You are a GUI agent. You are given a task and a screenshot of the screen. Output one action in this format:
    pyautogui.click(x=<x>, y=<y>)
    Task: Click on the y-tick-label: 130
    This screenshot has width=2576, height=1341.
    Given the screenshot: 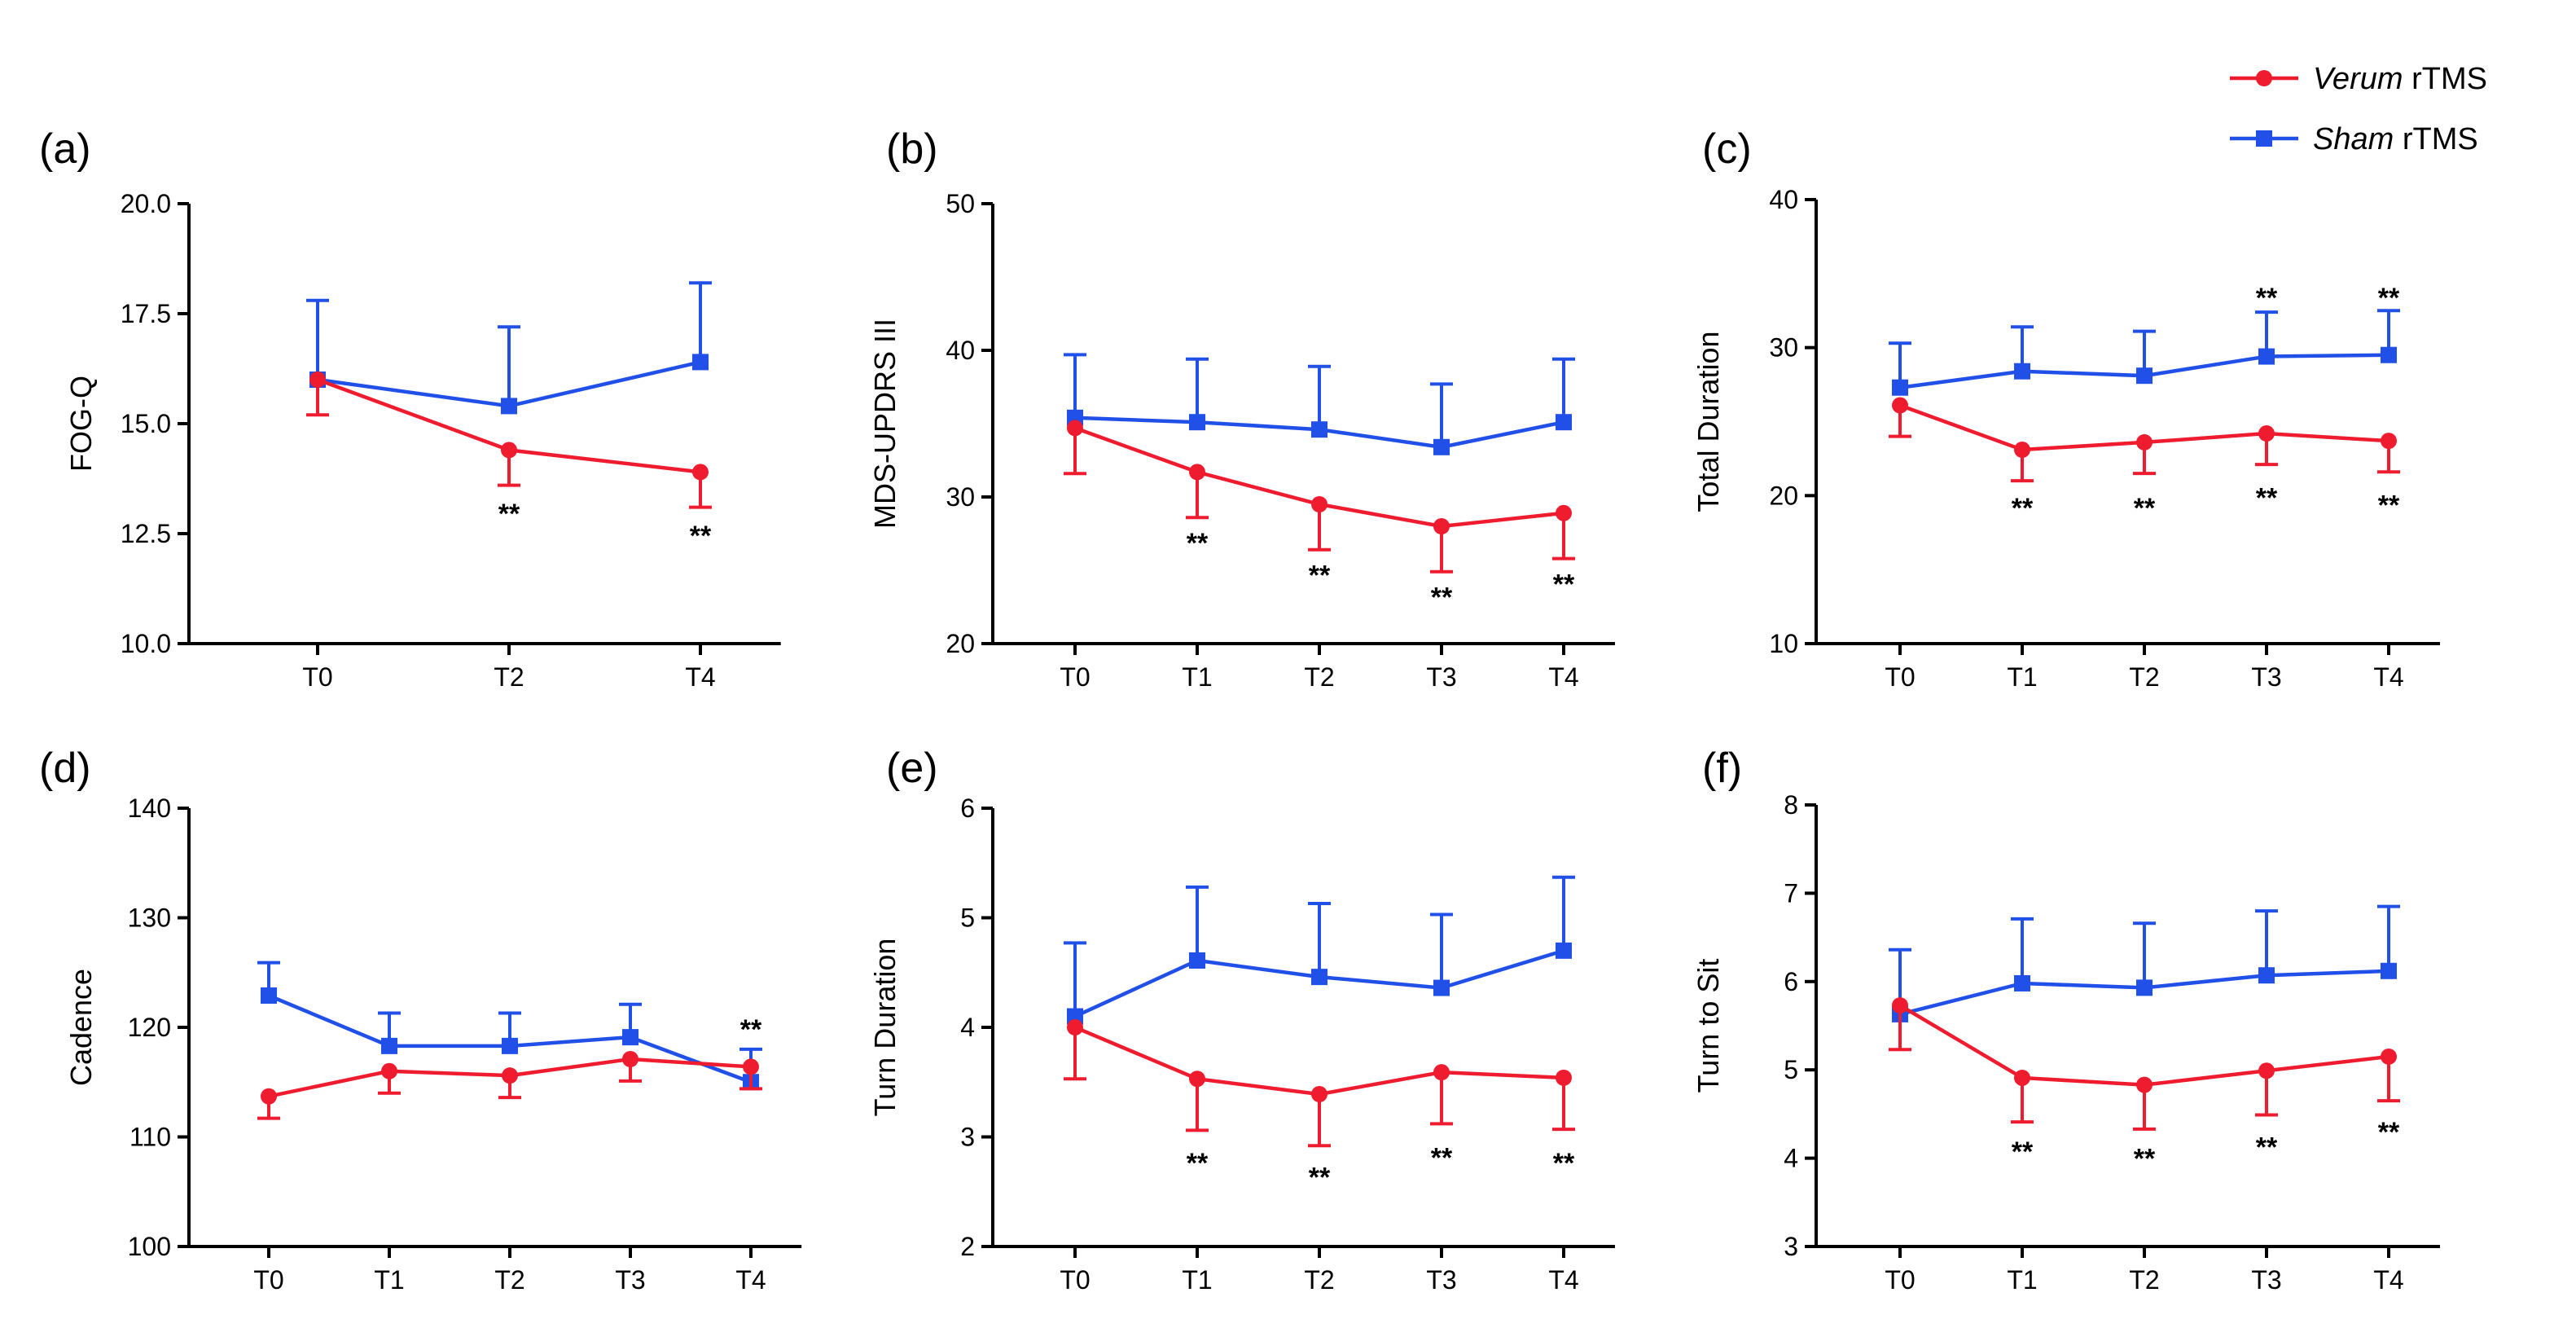 What is the action you would take?
    pyautogui.click(x=149, y=918)
    